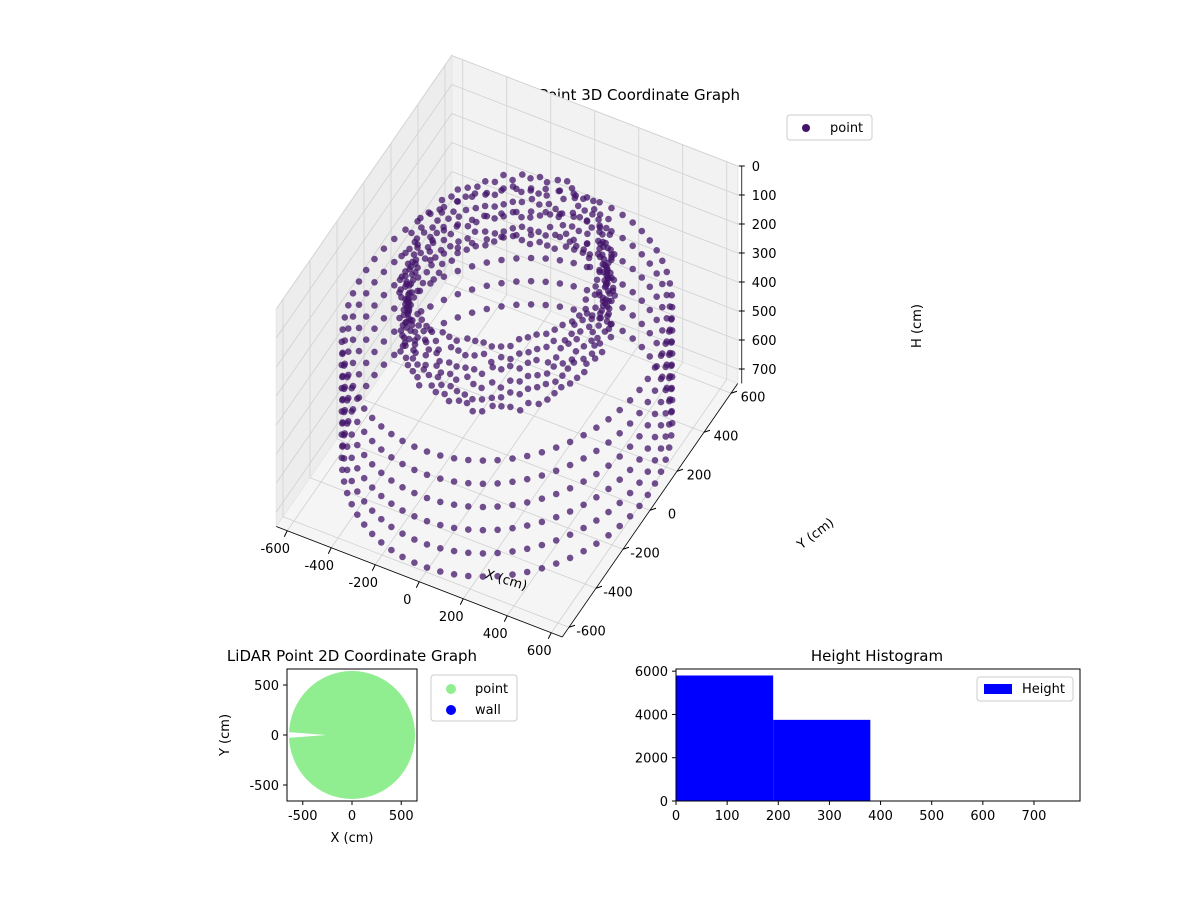 The height and width of the screenshot is (900, 1200). Describe the element at coordinates (419, 312) in the screenshot. I see `grid-line-x` at that location.